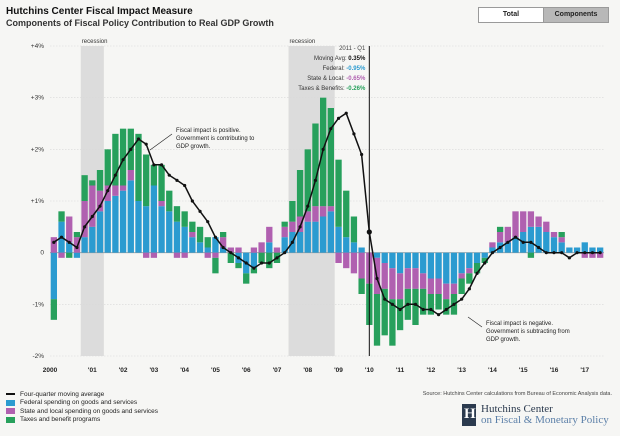 The height and width of the screenshot is (436, 620). Describe the element at coordinates (161, 142) in the screenshot. I see `annotation-pointer` at that location.